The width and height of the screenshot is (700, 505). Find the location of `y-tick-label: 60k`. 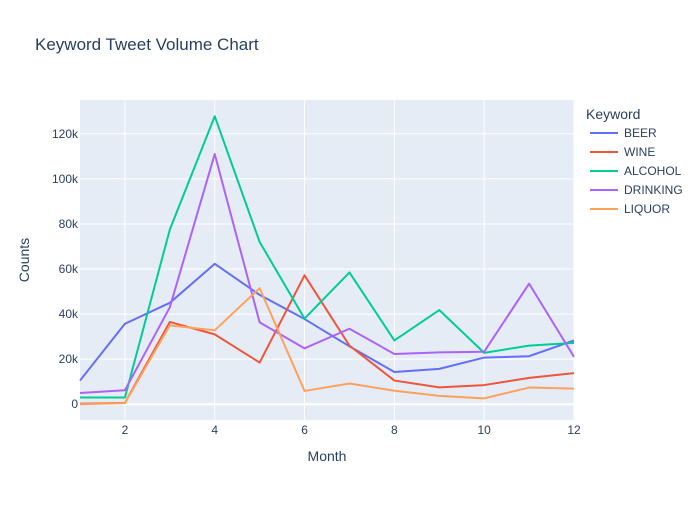

y-tick-label: 60k is located at coordinates (69, 269).